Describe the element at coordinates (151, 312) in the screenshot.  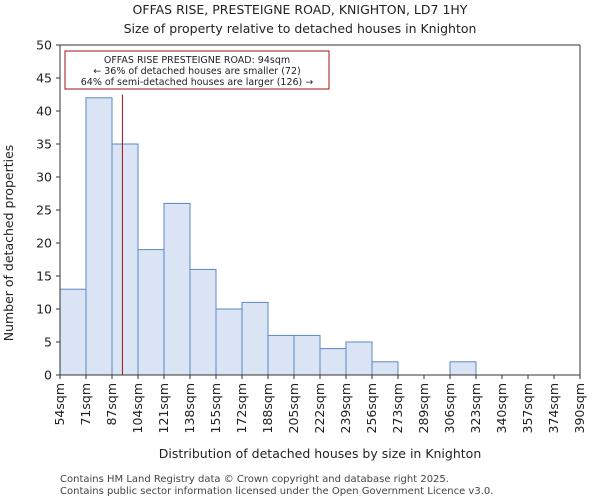
I see `bar-104sqm` at that location.